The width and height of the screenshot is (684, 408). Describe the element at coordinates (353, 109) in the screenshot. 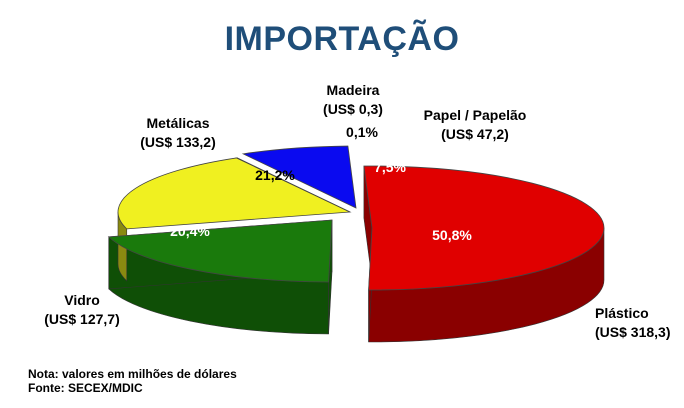

I see `label-value-madeira: (US$ 0,3)` at that location.